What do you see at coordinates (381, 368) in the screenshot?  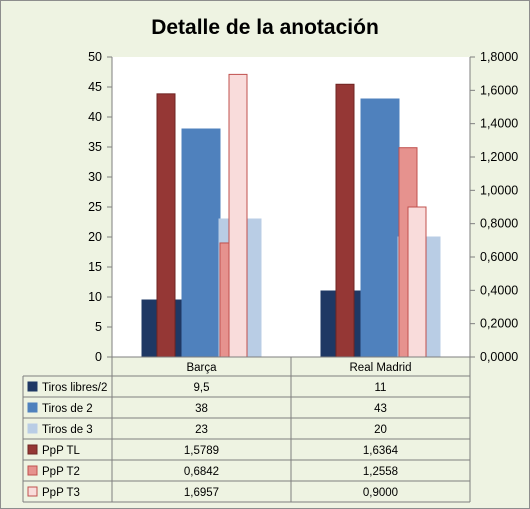 I see `category-label: Real Madrid` at bounding box center [381, 368].